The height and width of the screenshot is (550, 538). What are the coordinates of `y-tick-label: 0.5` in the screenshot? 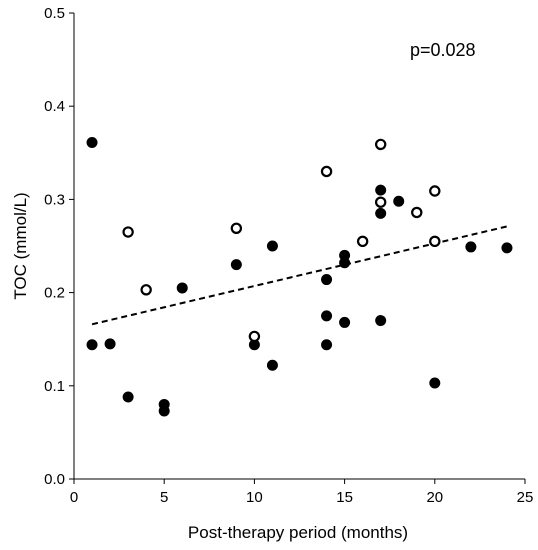 It's located at (54, 13).